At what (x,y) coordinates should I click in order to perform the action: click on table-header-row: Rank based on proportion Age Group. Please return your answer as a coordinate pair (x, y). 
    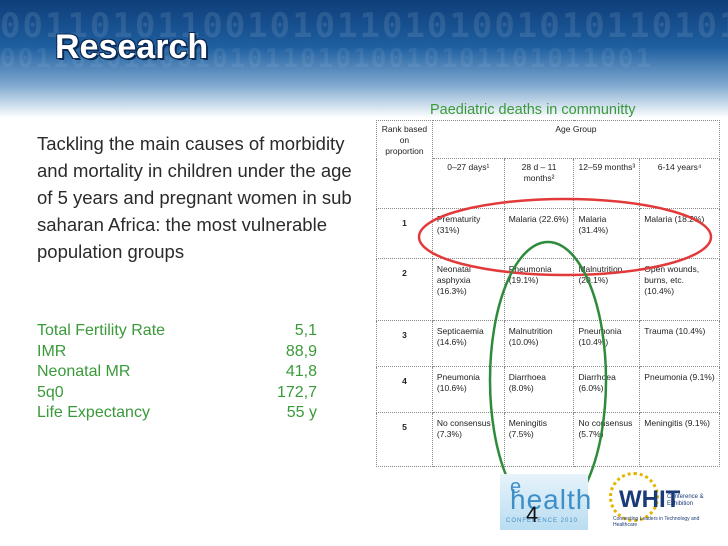
    Looking at the image, I should click on (548, 164).